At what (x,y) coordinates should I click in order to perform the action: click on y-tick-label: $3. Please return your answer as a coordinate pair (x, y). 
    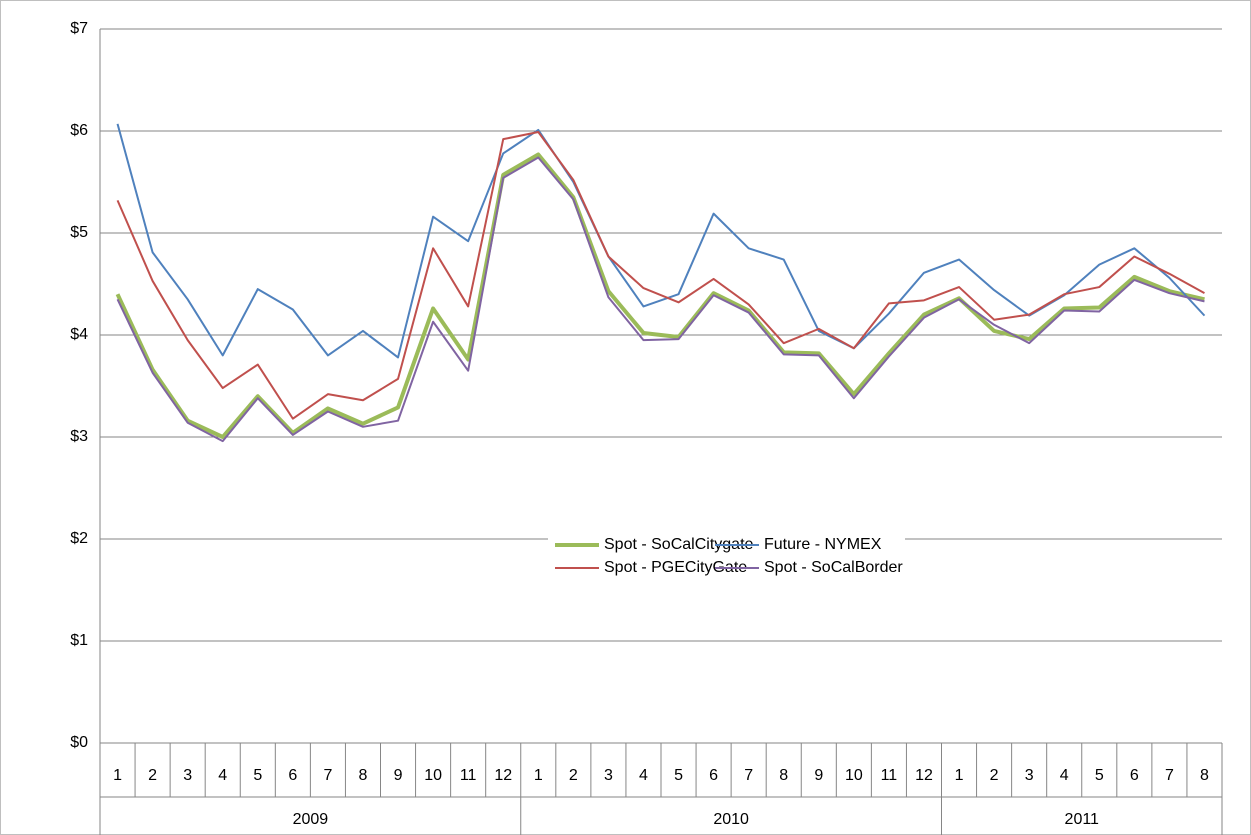
    Looking at the image, I should click on (79, 436).